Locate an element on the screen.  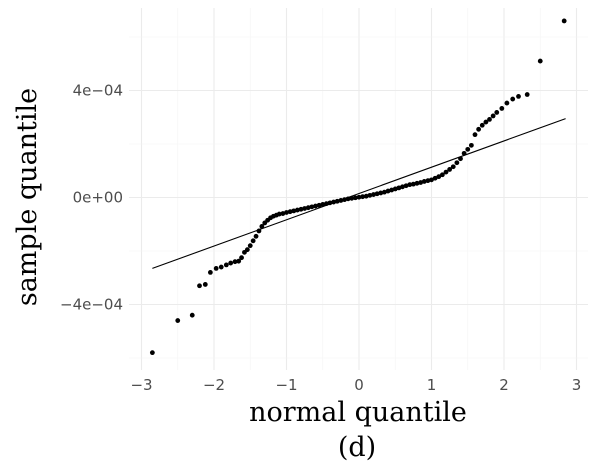
figure-caption: (d) is located at coordinates (357, 447).